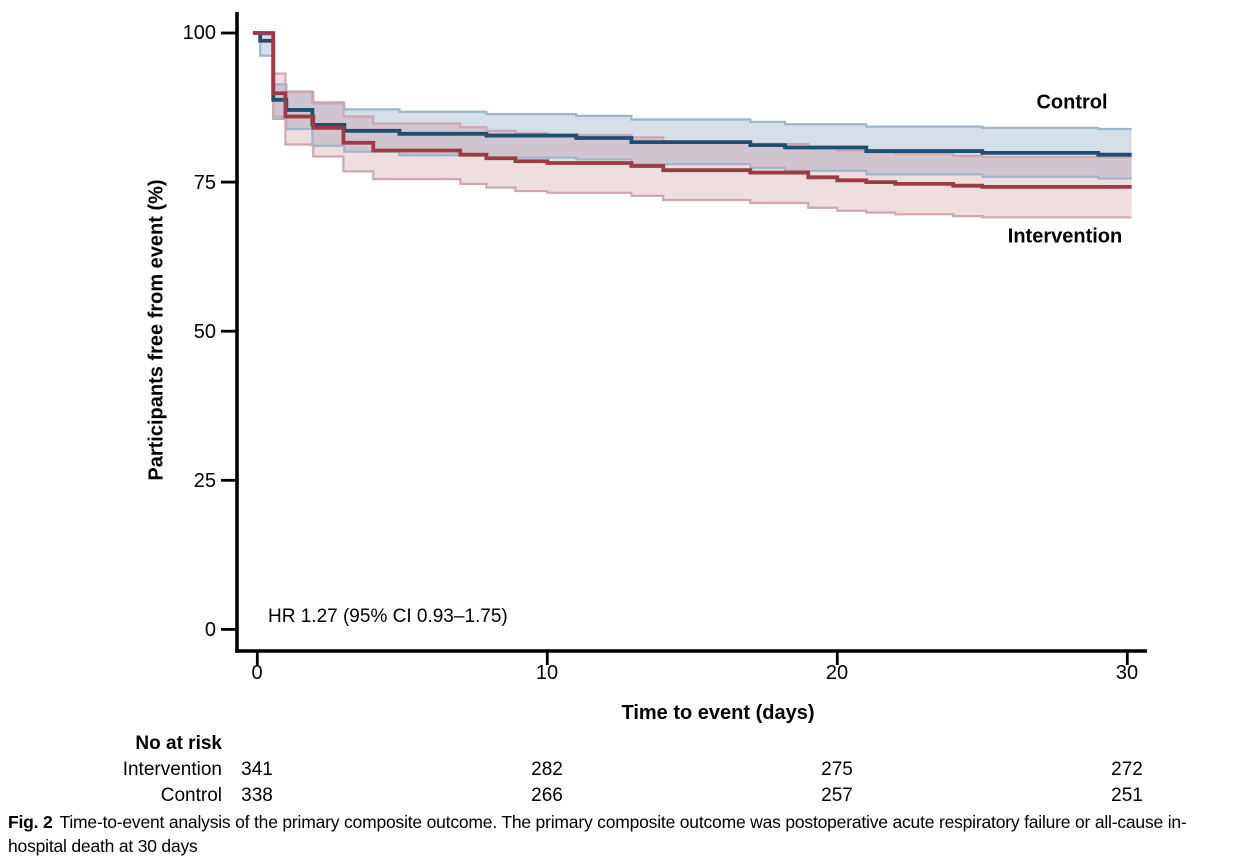  What do you see at coordinates (1127, 673) in the screenshot?
I see `x-tick-label-30: 30` at bounding box center [1127, 673].